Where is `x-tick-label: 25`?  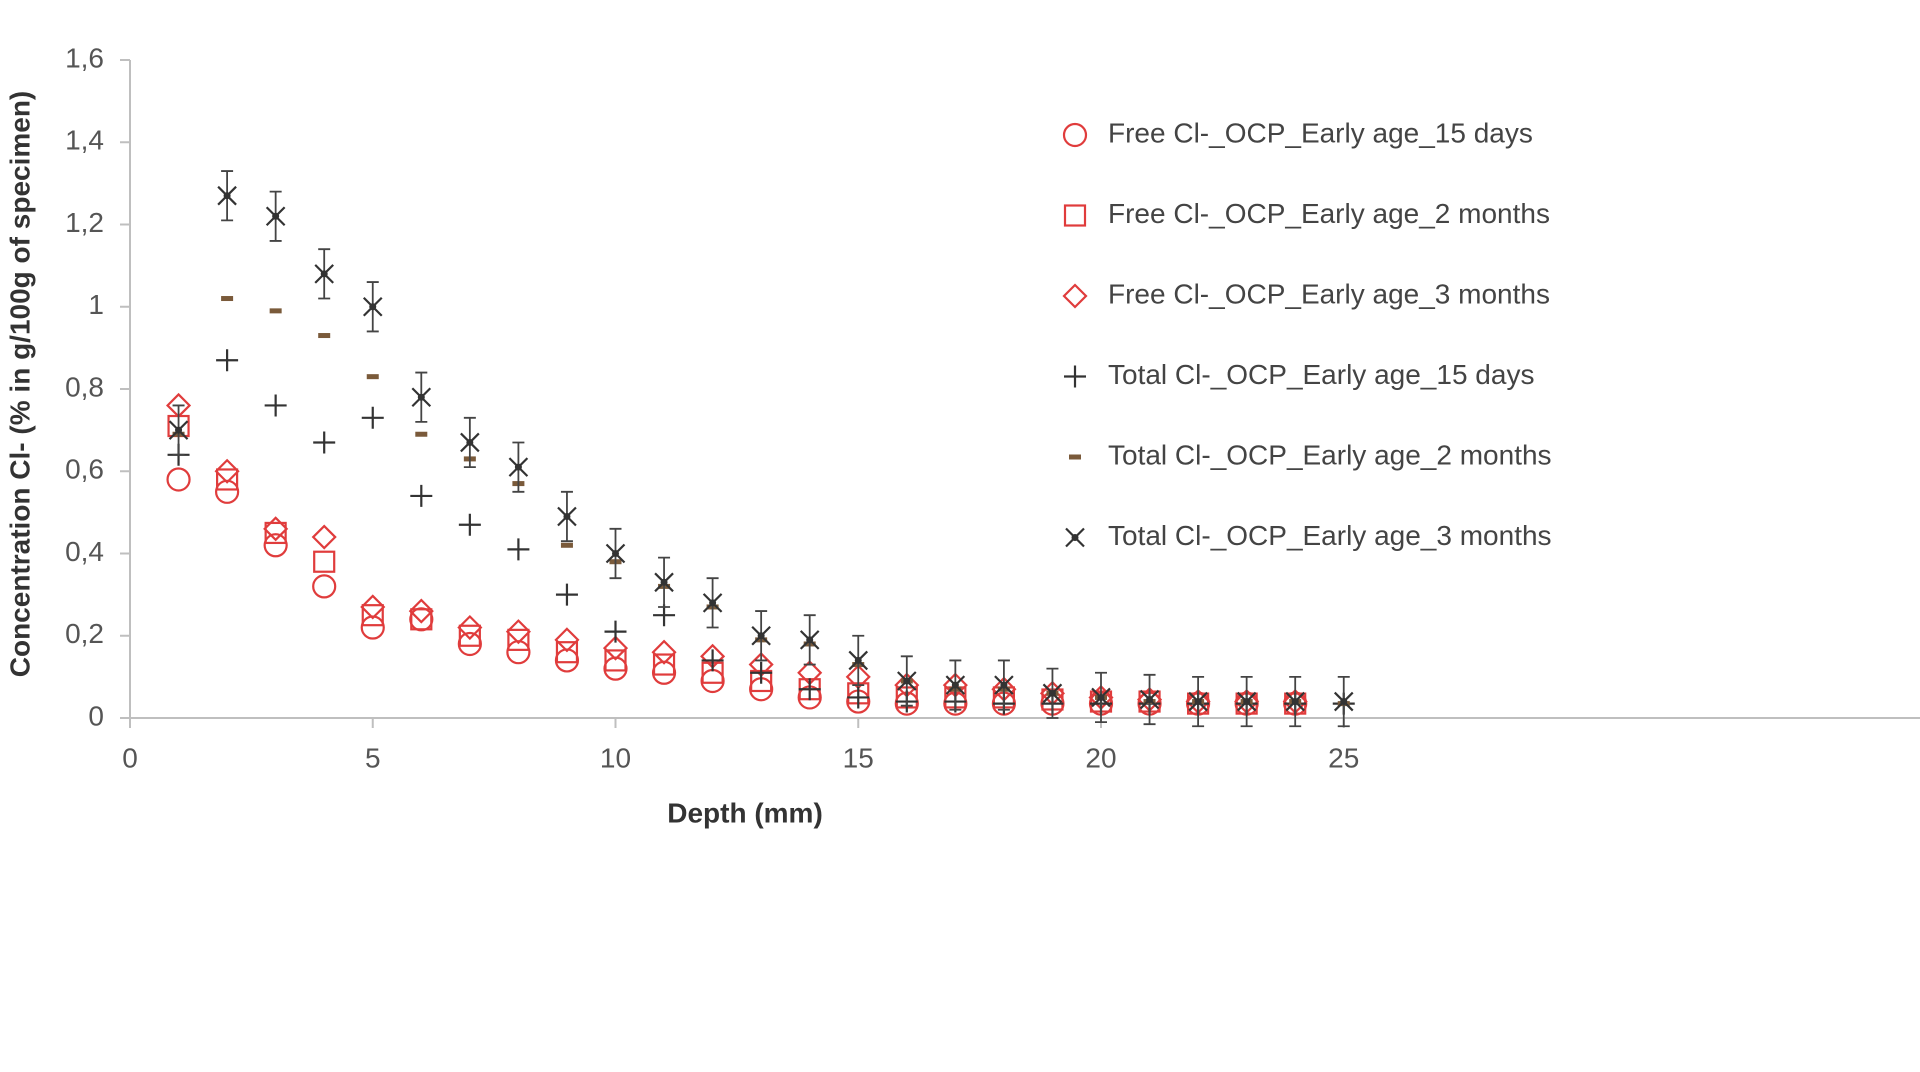
x-tick-label: 25 is located at coordinates (1343, 757).